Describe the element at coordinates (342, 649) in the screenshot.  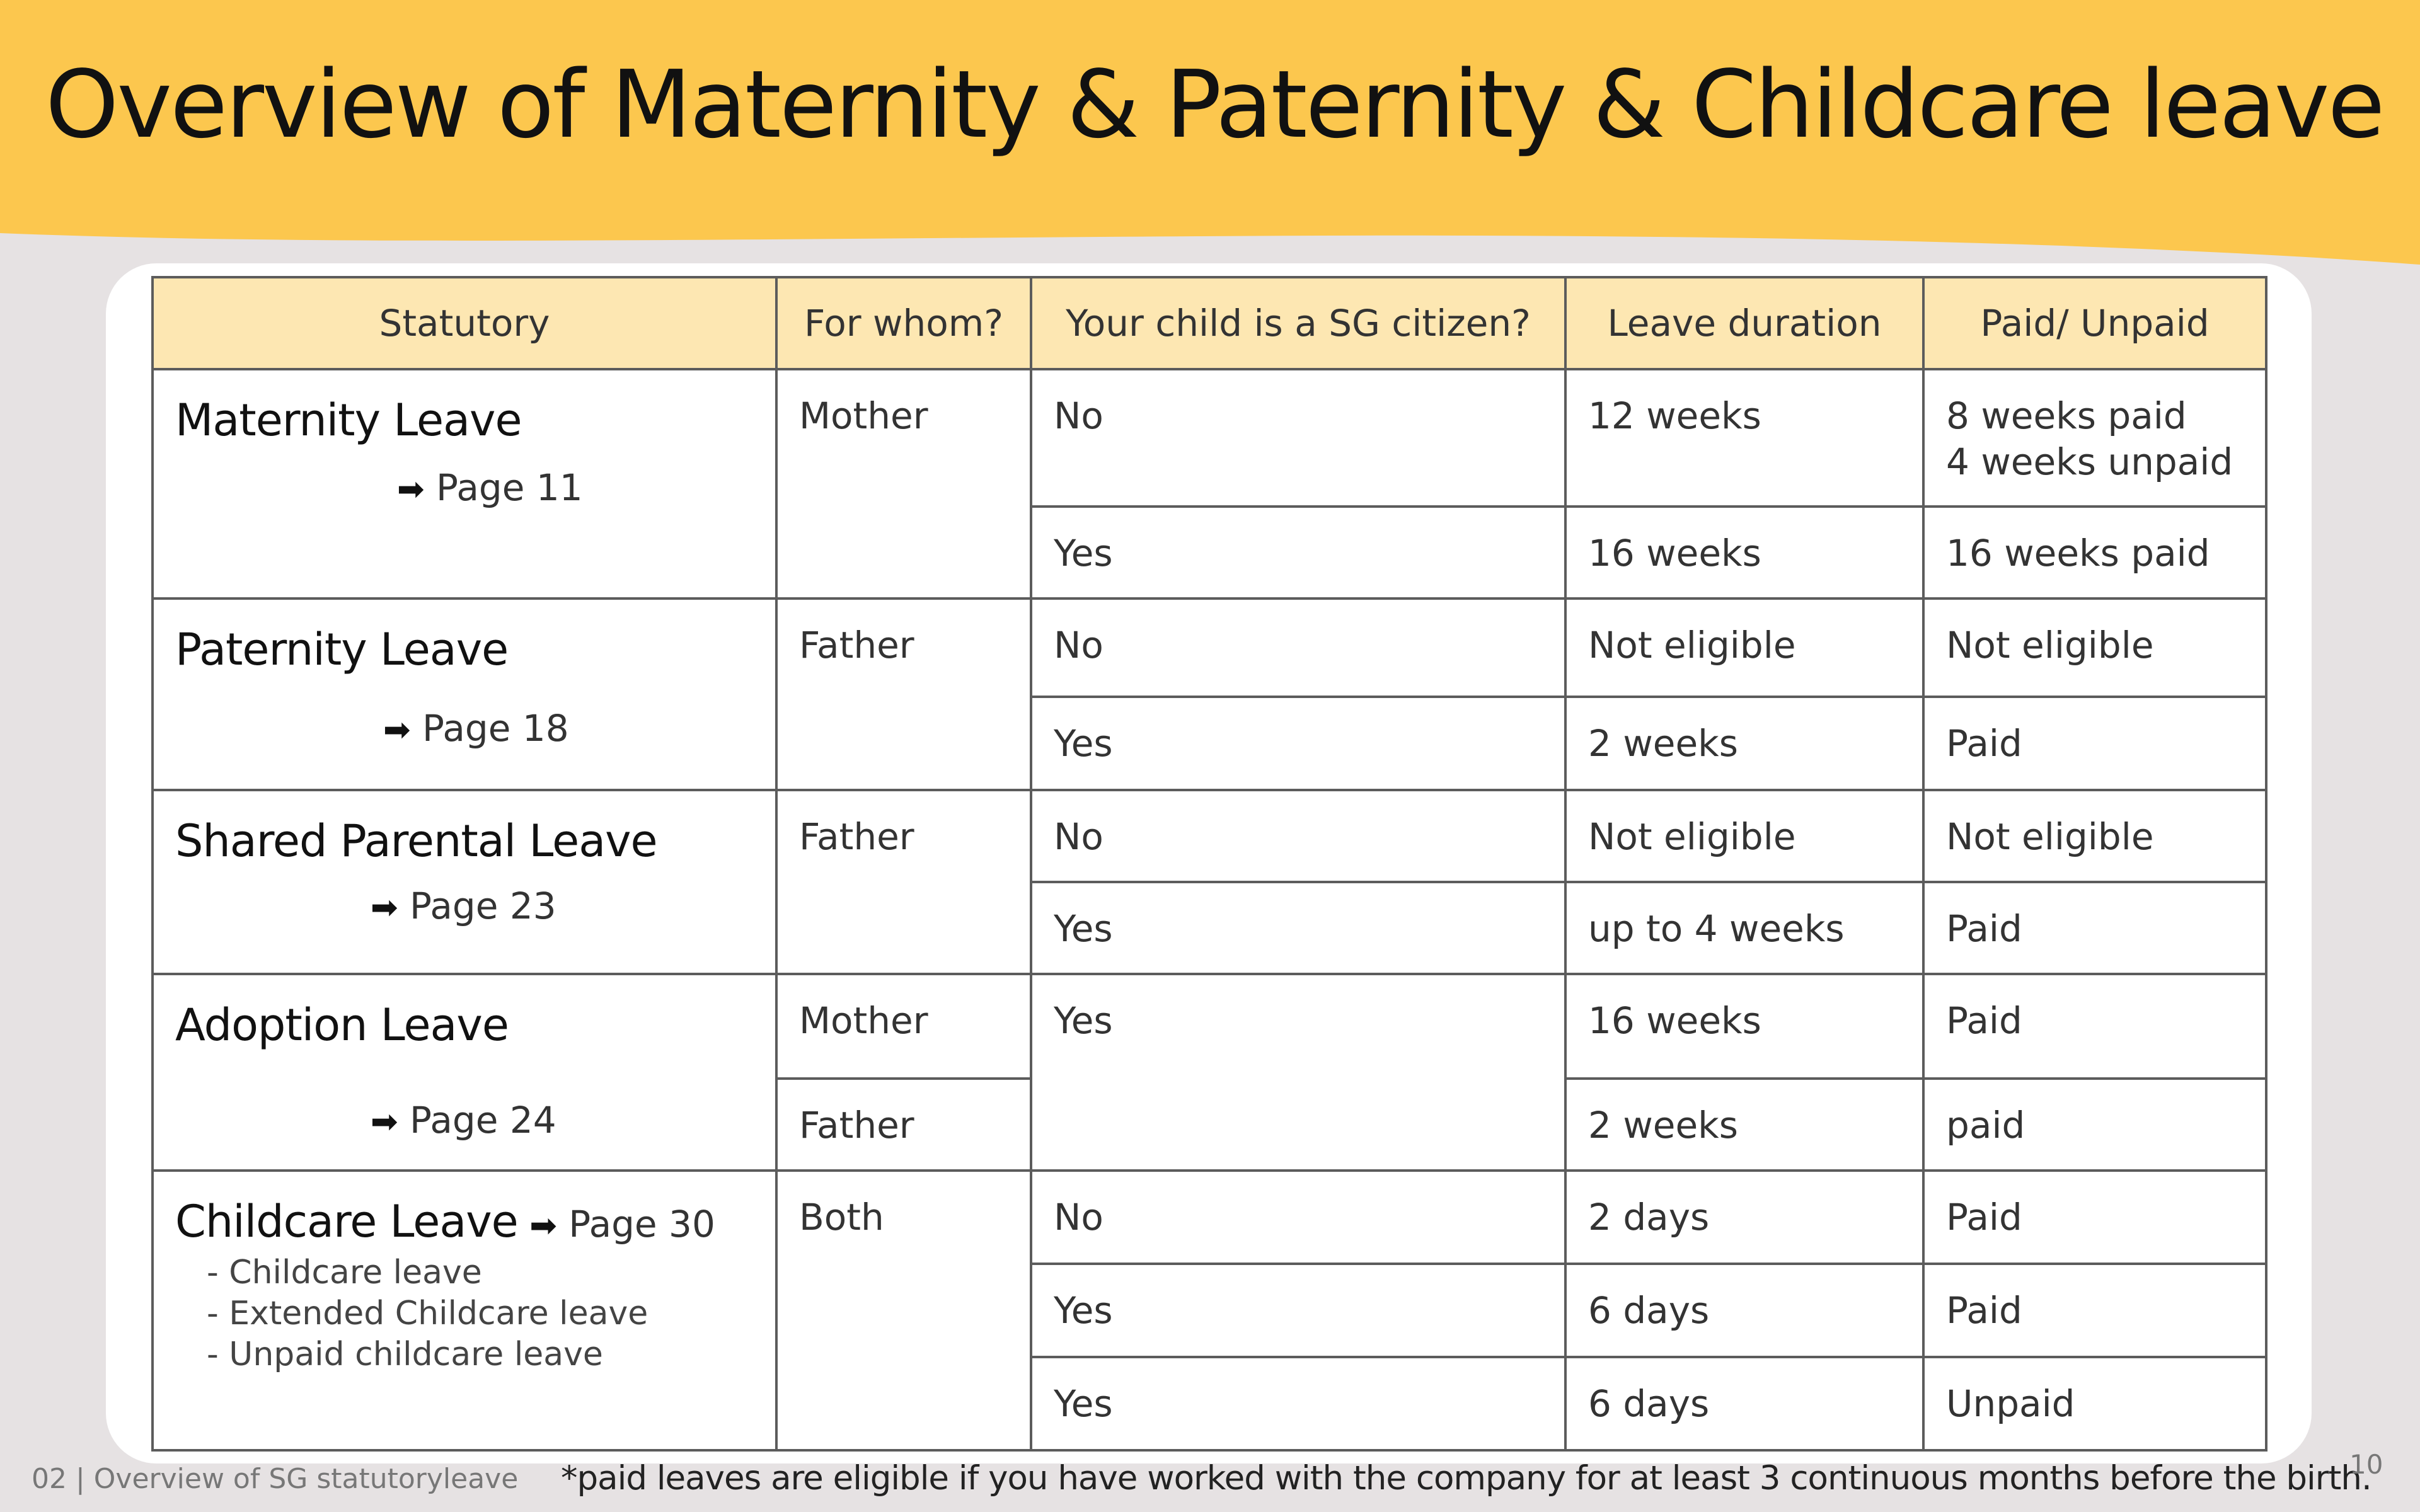
I see `paternity-leave-name: Paternity Leave` at that location.